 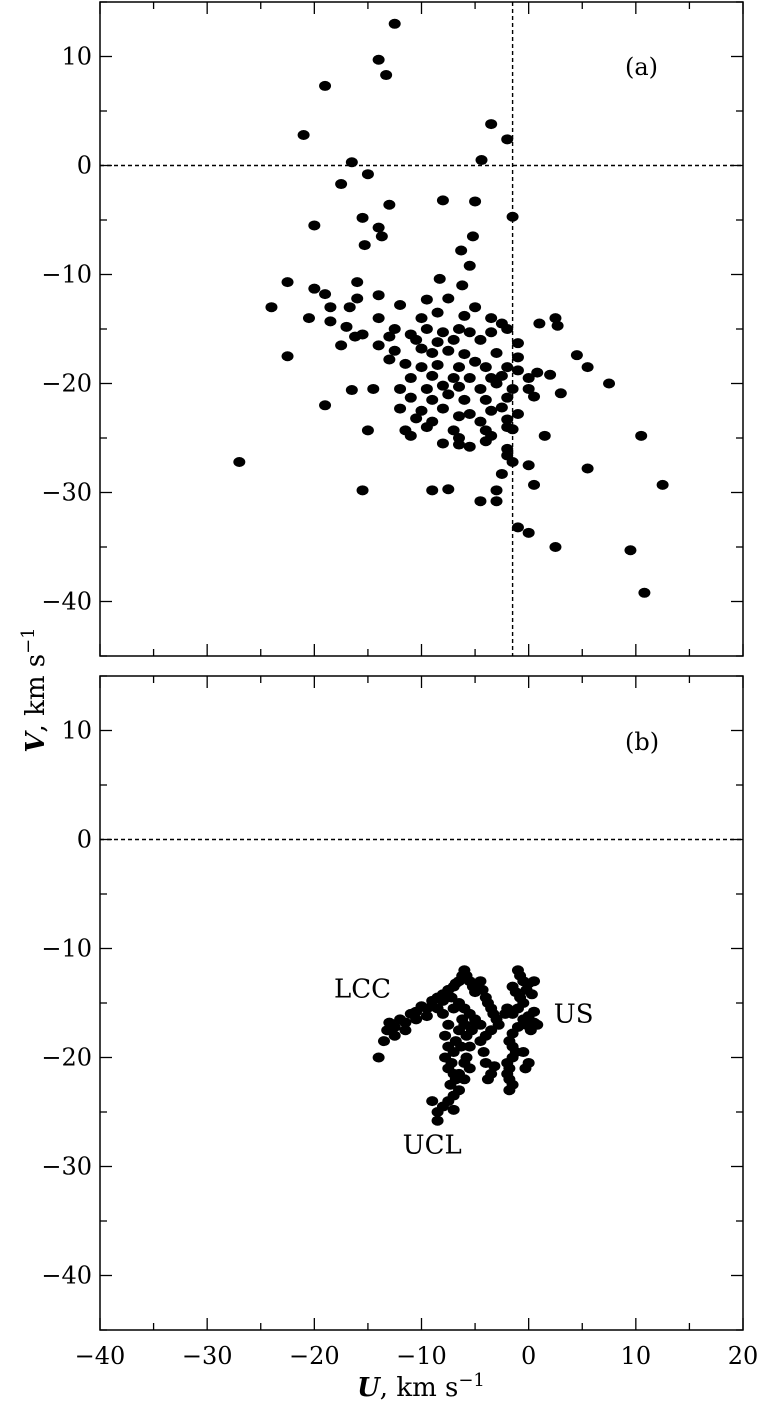 What do you see at coordinates (362, 990) in the screenshot?
I see `cluster-label: LCC` at bounding box center [362, 990].